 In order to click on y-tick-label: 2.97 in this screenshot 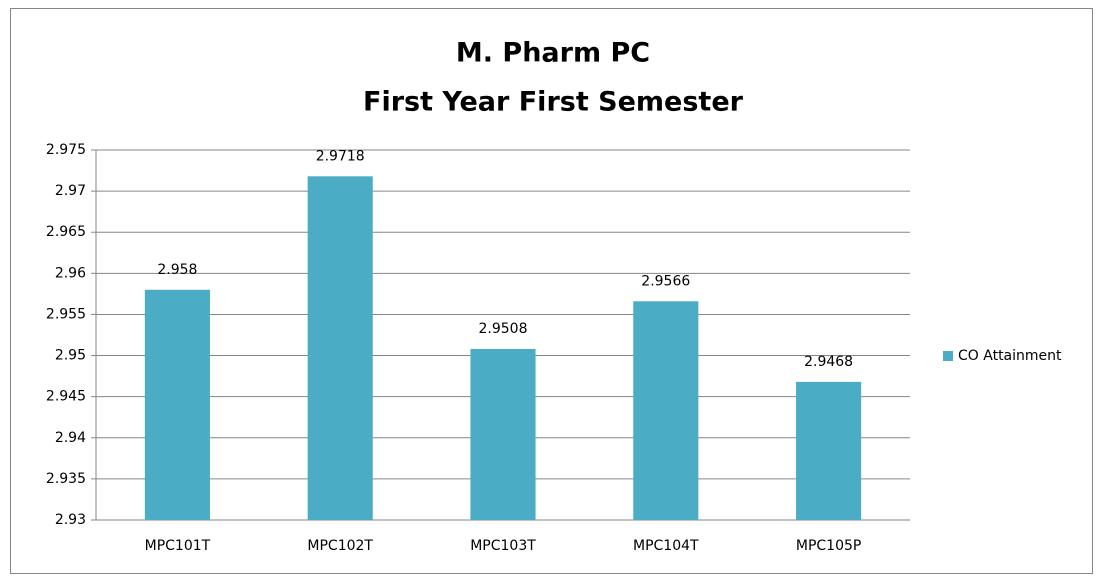, I will do `click(70, 191)`.